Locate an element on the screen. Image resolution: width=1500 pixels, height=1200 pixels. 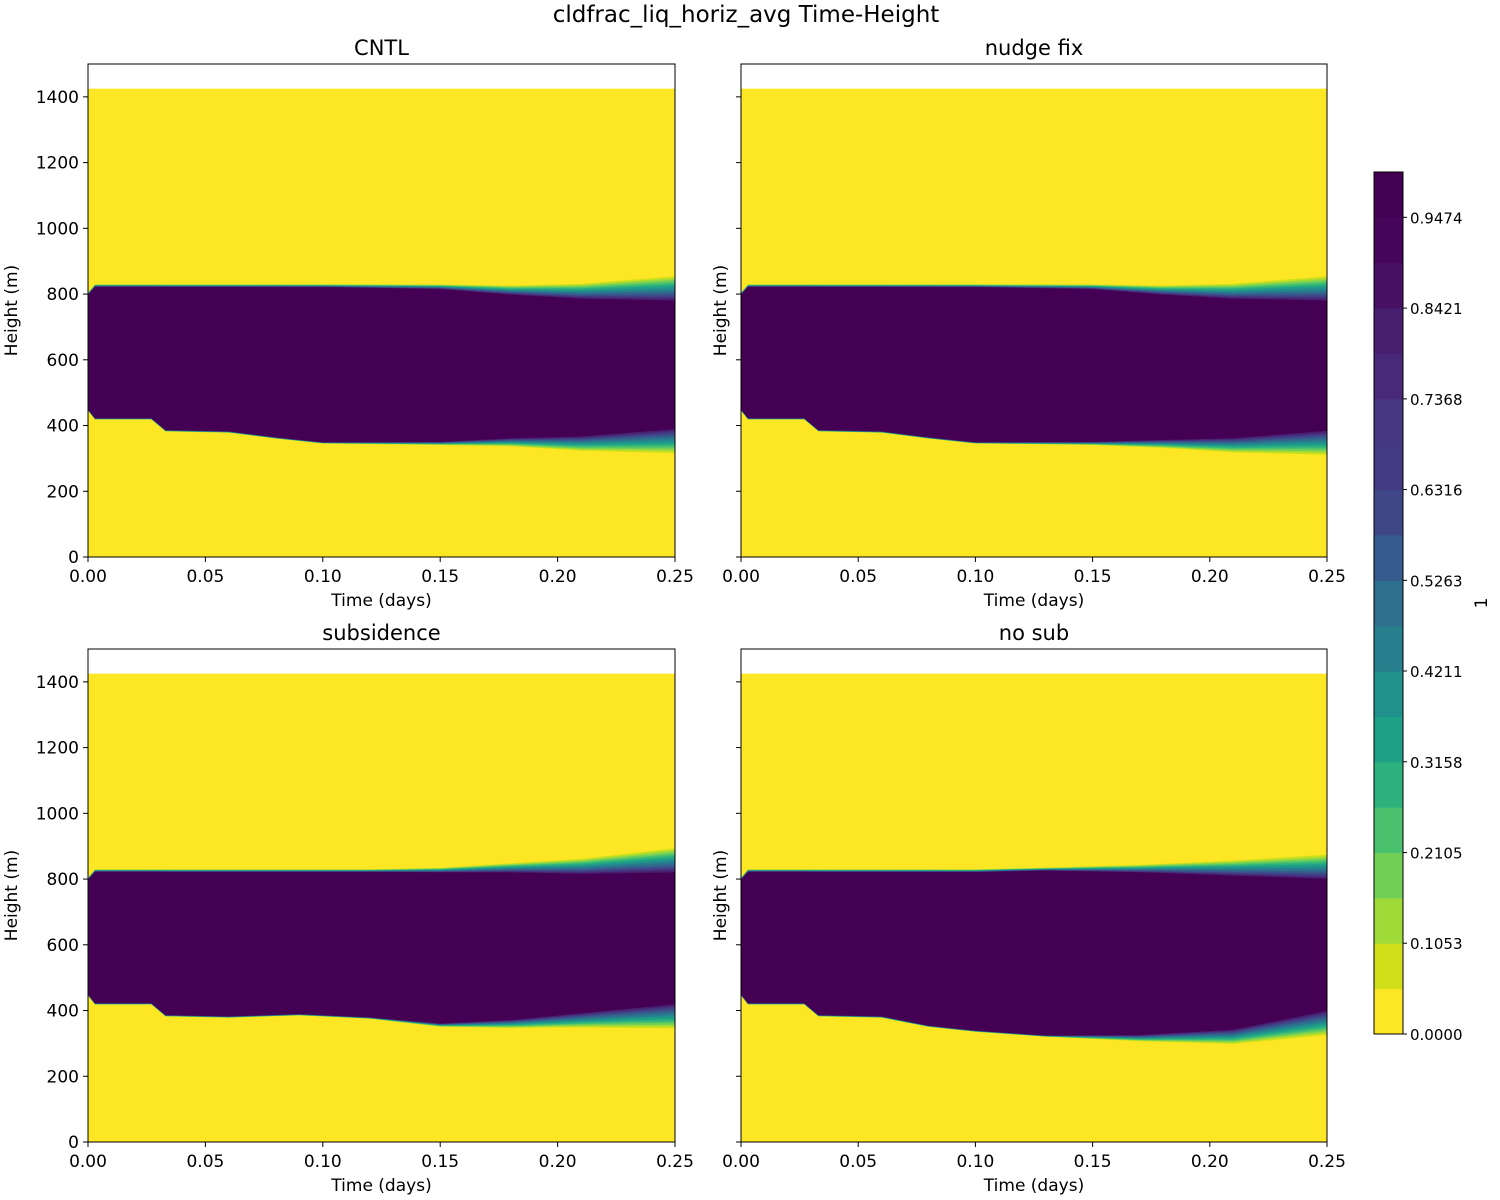
colorbar-tick-label: 0.7368 is located at coordinates (1436, 400).